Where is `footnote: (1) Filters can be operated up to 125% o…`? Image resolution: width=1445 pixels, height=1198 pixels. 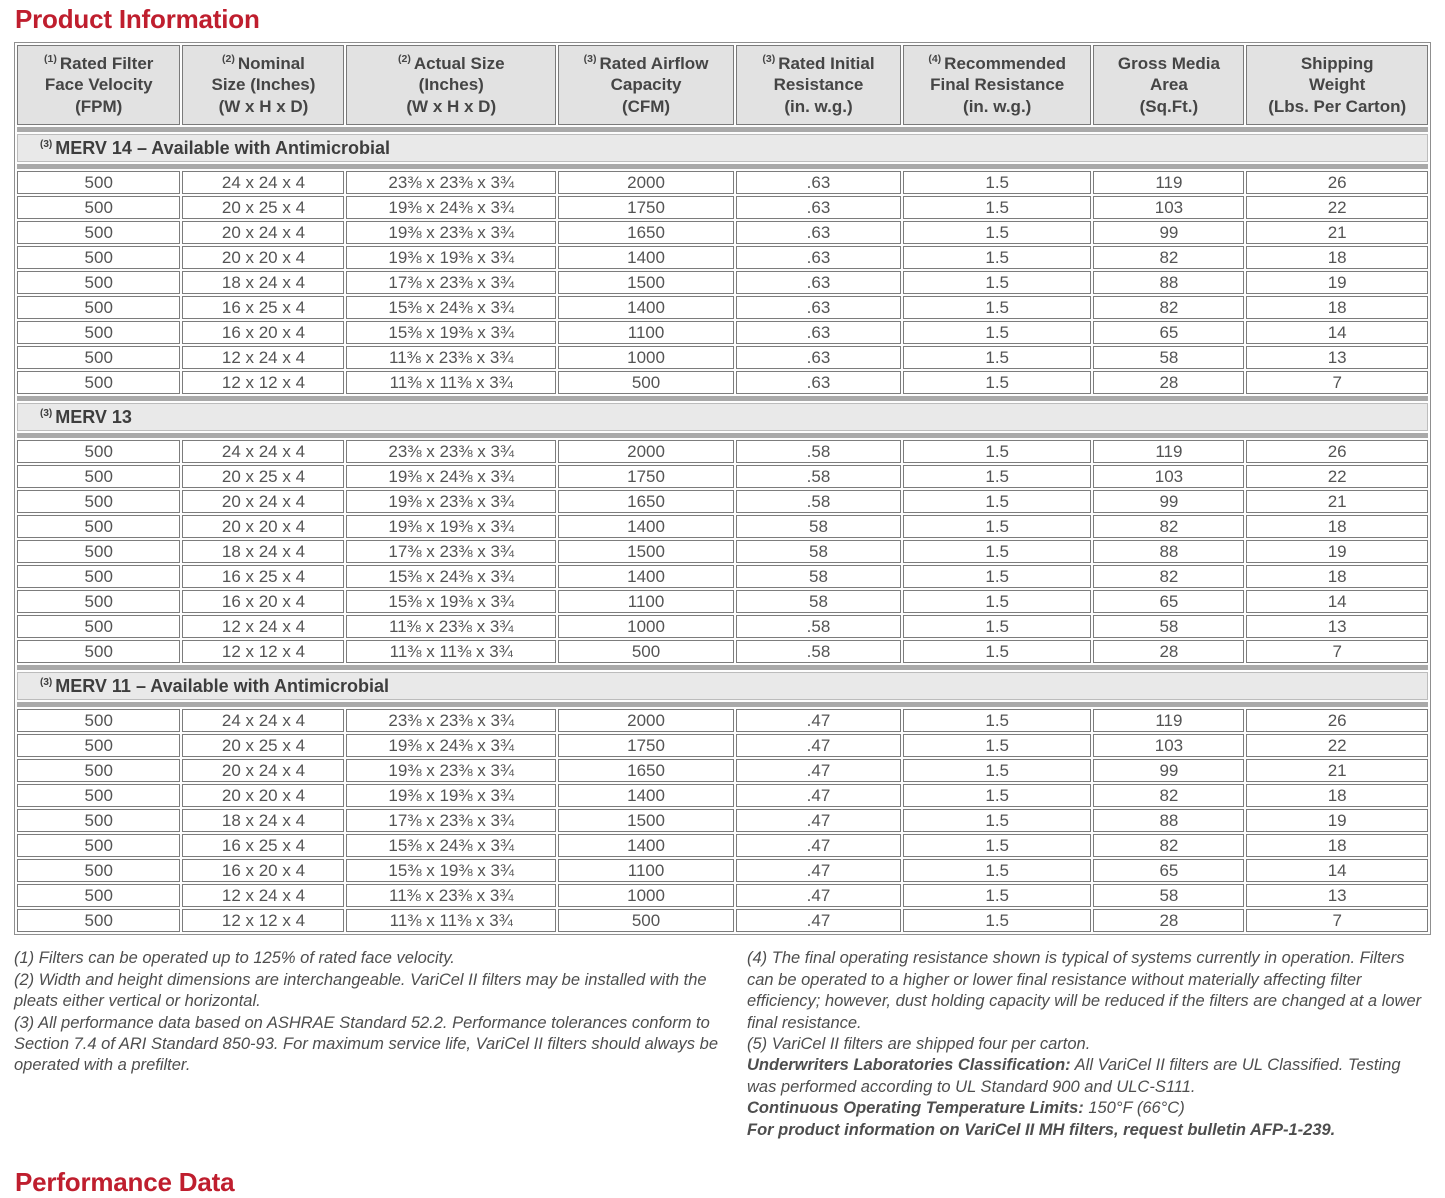 footnote: (1) Filters can be operated up to 125% o… is located at coordinates (234, 958).